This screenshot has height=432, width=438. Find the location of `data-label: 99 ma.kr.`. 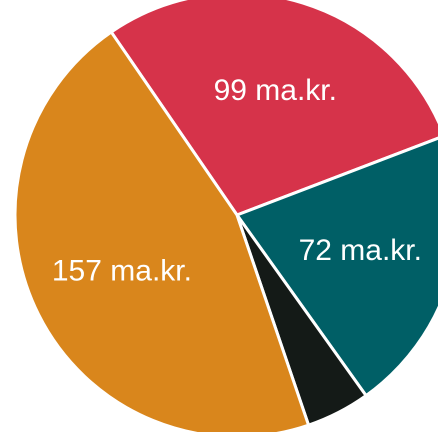

data-label: 99 ma.kr. is located at coordinates (275, 90).